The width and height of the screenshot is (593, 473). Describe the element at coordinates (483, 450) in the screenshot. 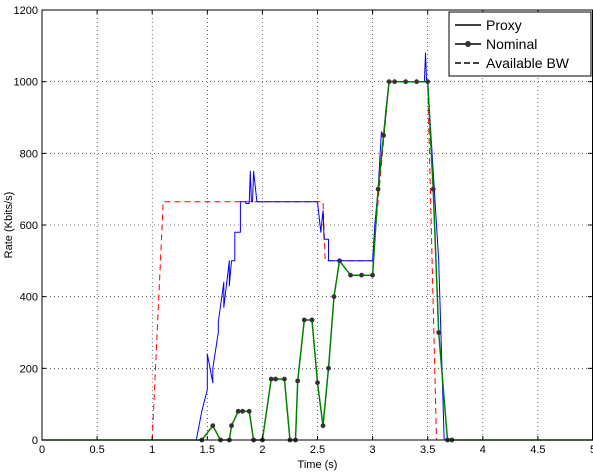

I see `x-tick-label: 4` at that location.